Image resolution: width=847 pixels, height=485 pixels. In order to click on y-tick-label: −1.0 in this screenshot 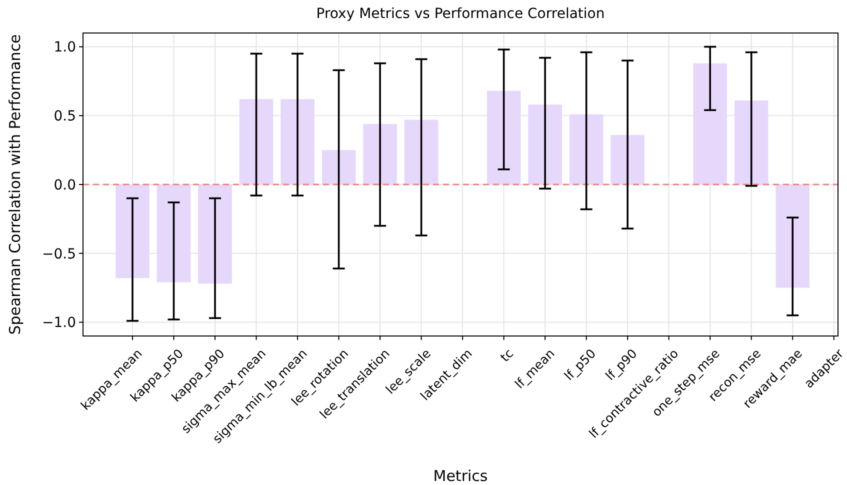, I will do `click(59, 323)`.